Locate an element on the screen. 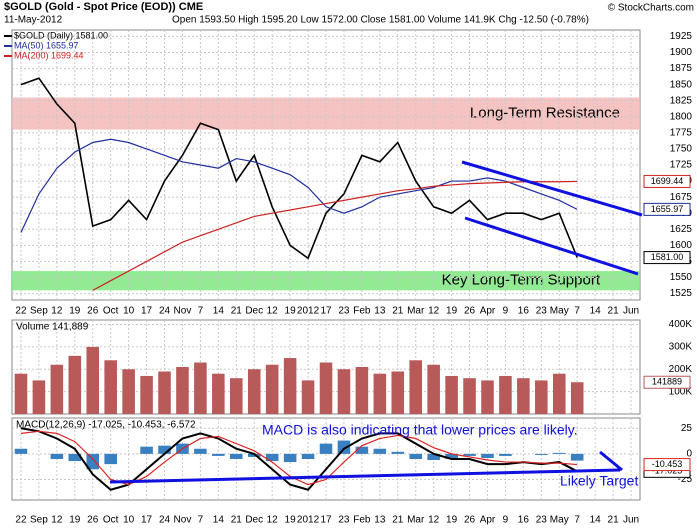 Image resolution: width=697 pixels, height=530 pixels. x-tick-label: Jun is located at coordinates (631, 520).